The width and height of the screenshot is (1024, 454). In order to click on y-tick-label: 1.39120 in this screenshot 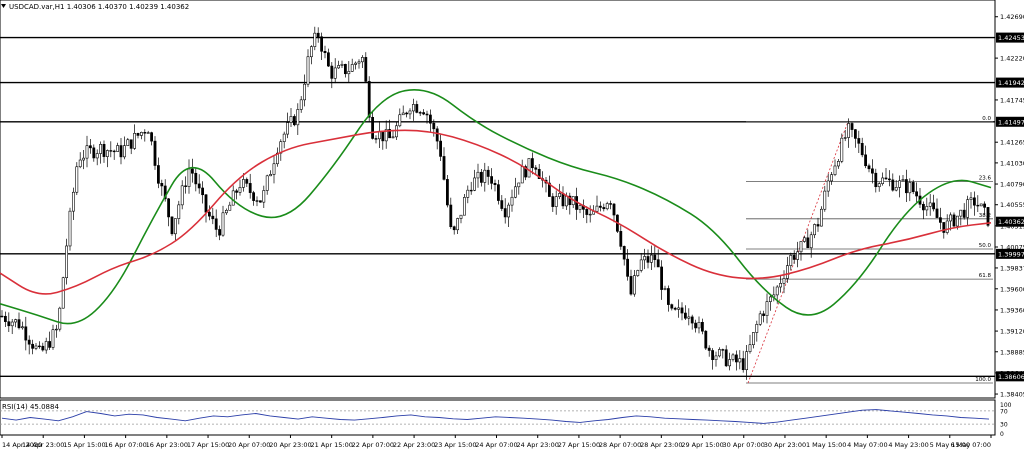, I will do `click(1012, 332)`.